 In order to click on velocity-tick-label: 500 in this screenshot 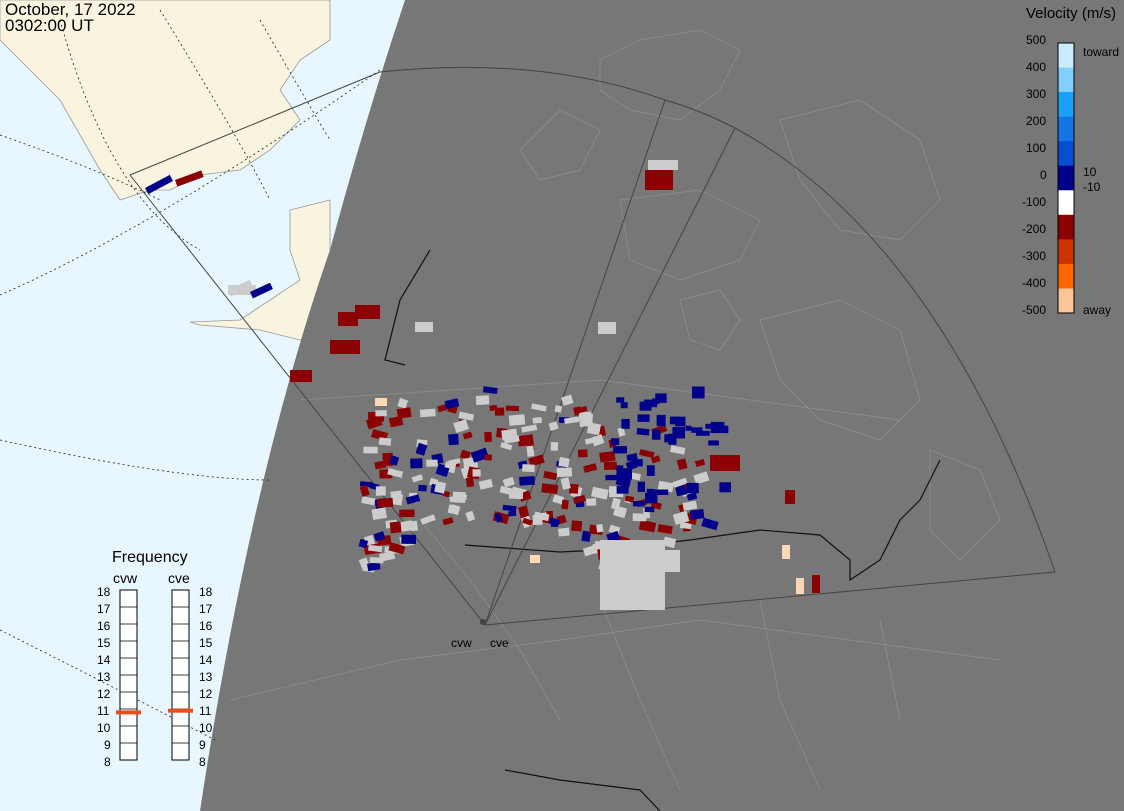, I will do `click(1036, 40)`.